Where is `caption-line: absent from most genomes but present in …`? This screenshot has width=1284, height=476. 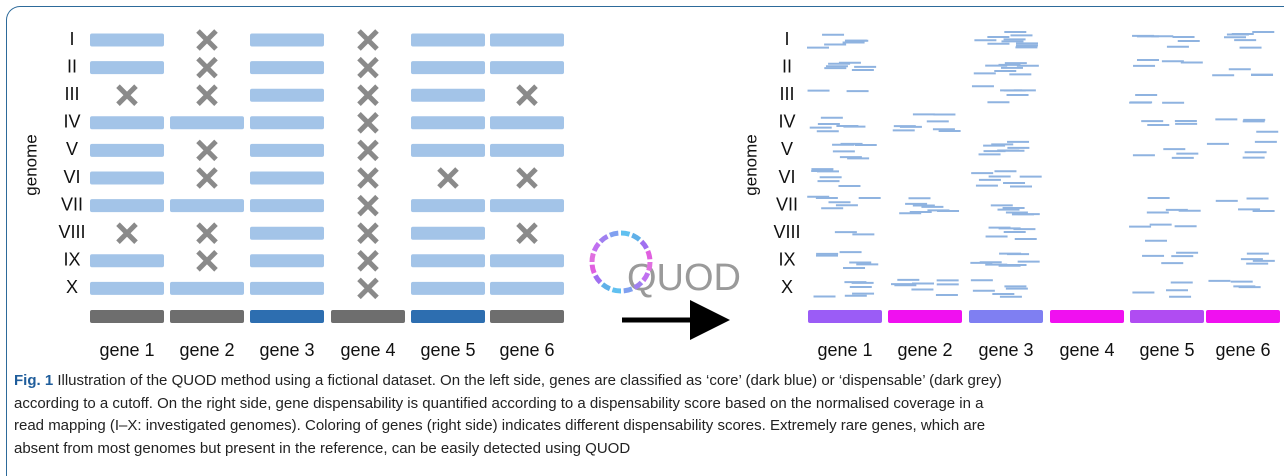 caption-line: absent from most genomes but present in … is located at coordinates (322, 448).